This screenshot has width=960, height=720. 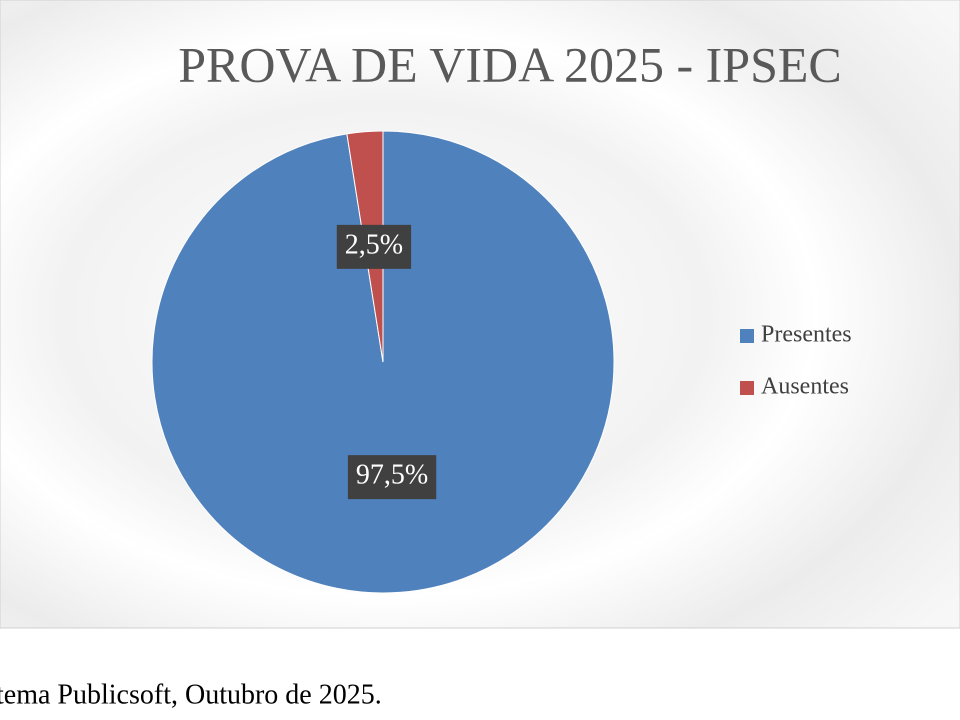 I want to click on chart-title: PROVA DE VIDA 2025 - IPSEC, so click(x=510, y=64).